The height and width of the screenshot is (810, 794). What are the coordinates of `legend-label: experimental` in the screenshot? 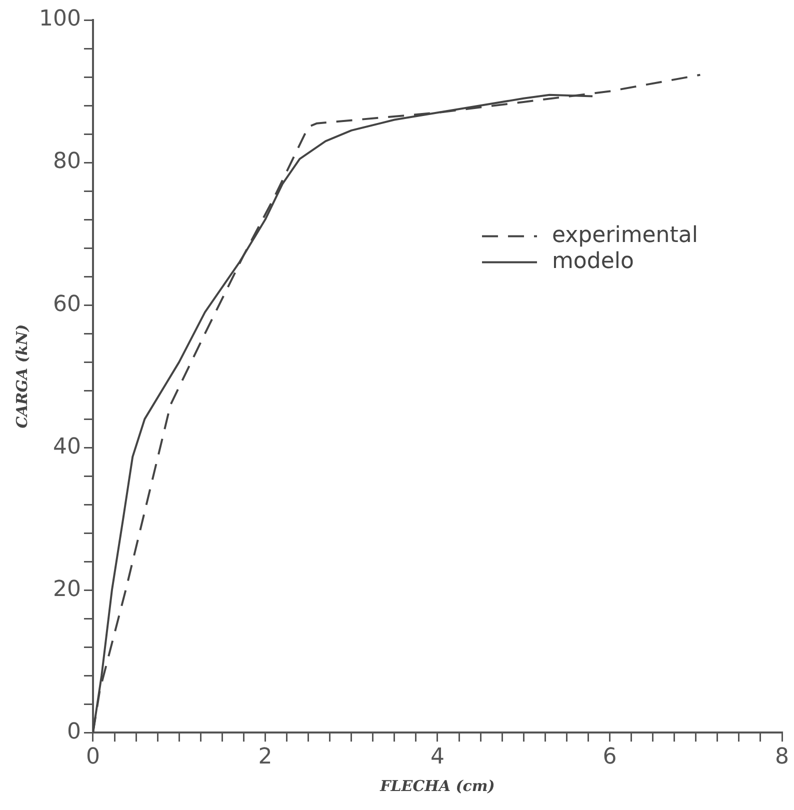 It's located at (625, 235).